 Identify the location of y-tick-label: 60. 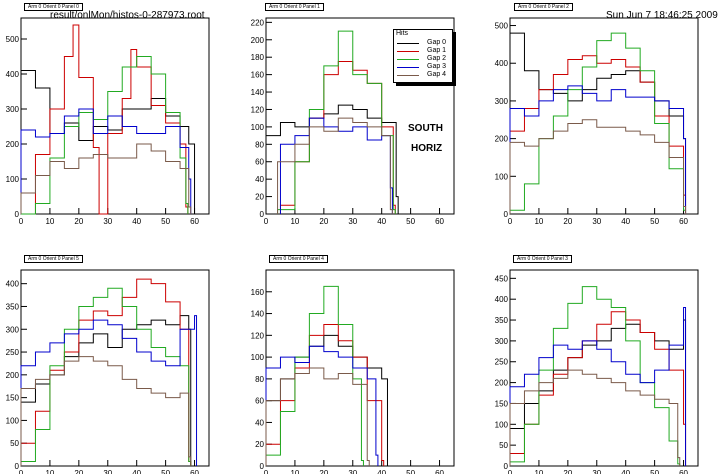
(259, 401).